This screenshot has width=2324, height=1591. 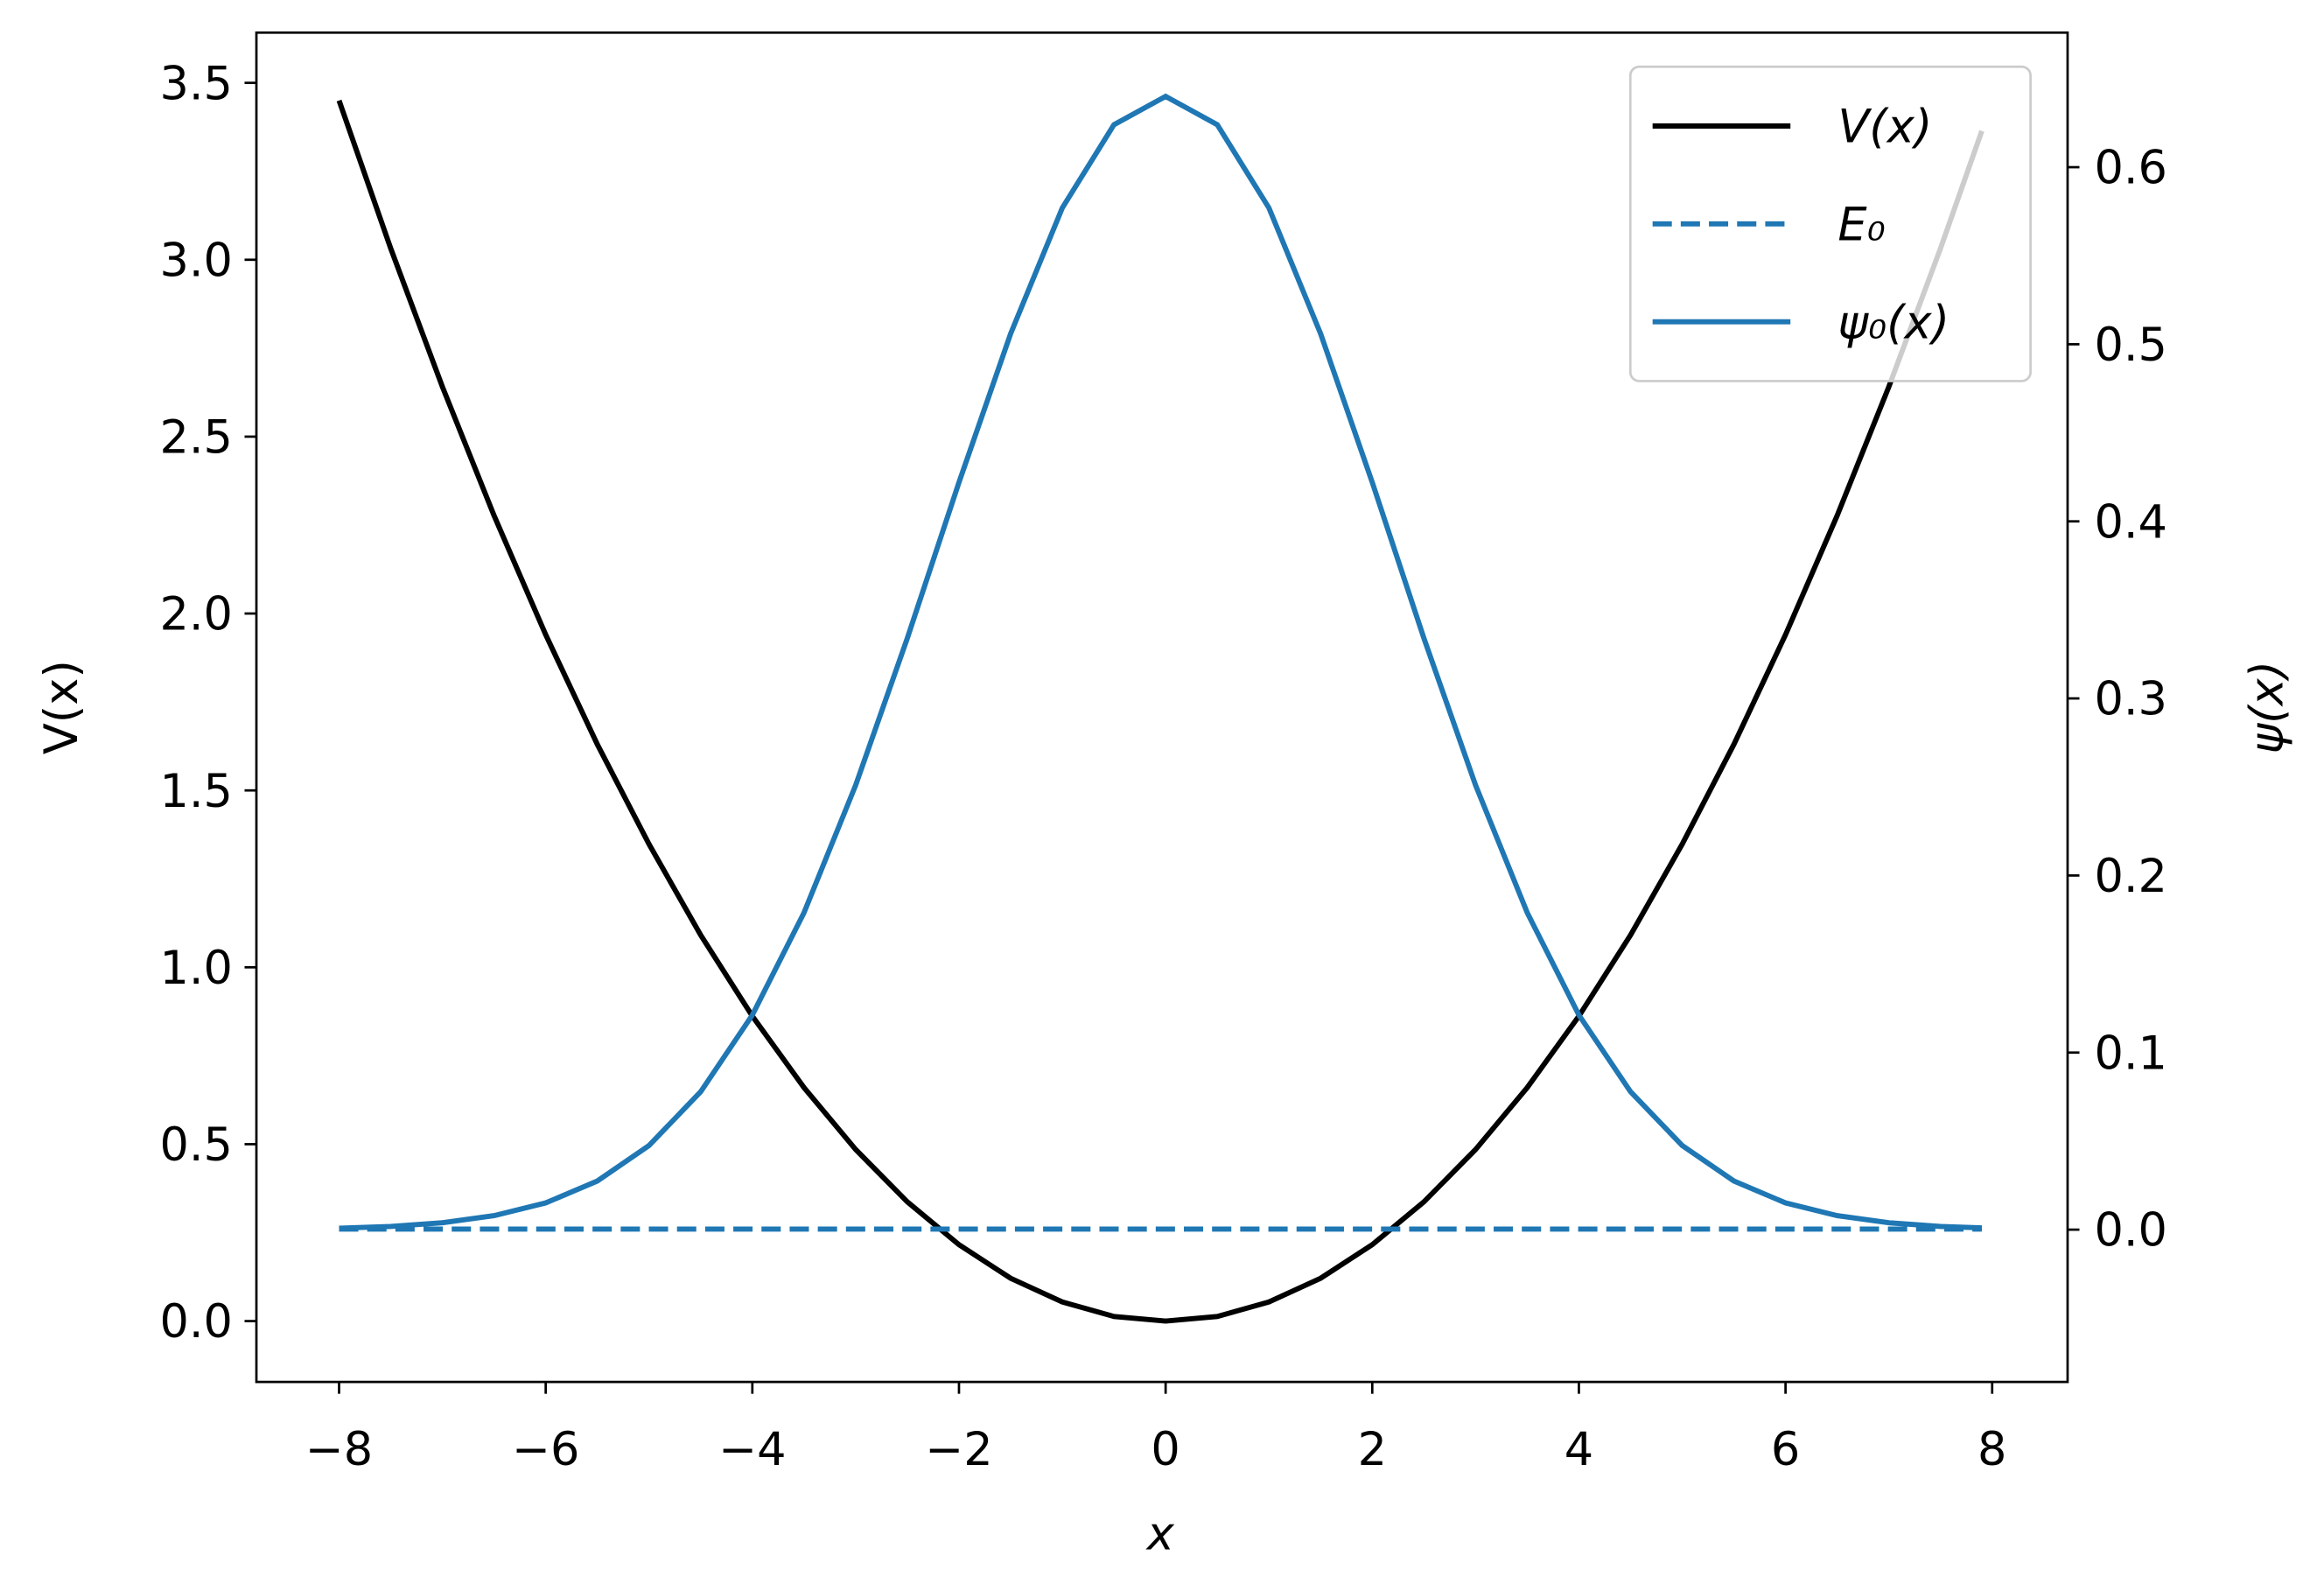 What do you see at coordinates (339, 1449) in the screenshot?
I see `x-tick-label: −8` at bounding box center [339, 1449].